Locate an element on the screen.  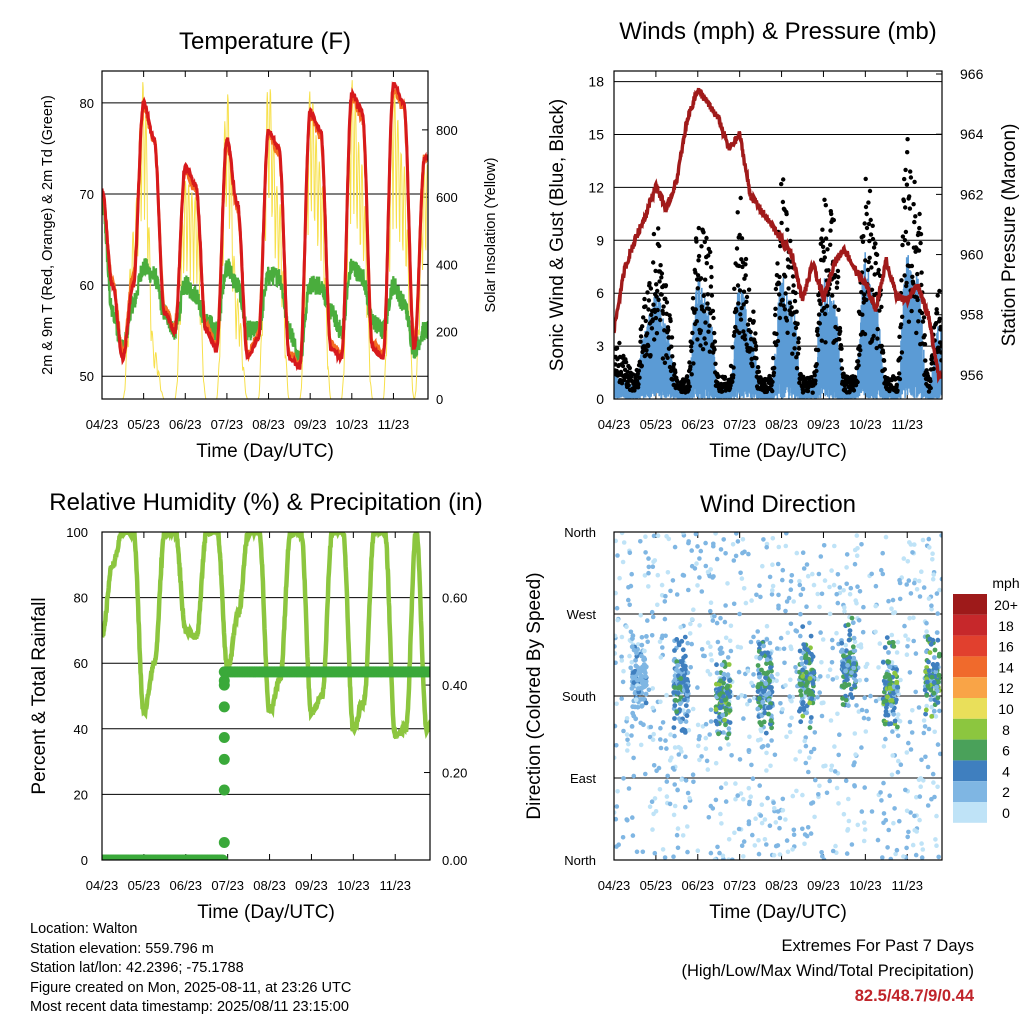
plot-area is located at coordinates (265, 239).